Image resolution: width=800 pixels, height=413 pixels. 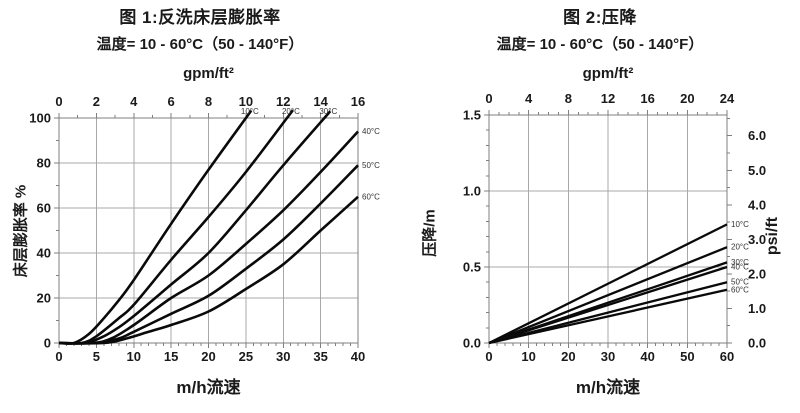 What do you see at coordinates (472, 115) in the screenshot?
I see `y-tick-label: 1.5` at bounding box center [472, 115].